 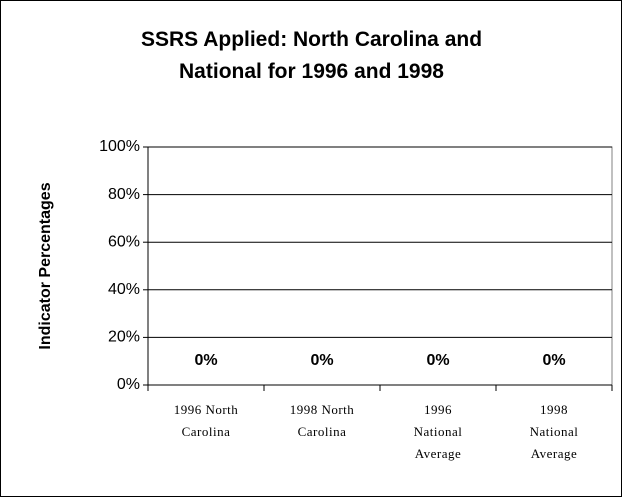 I want to click on y-tick-label: 60%, so click(x=124, y=241).